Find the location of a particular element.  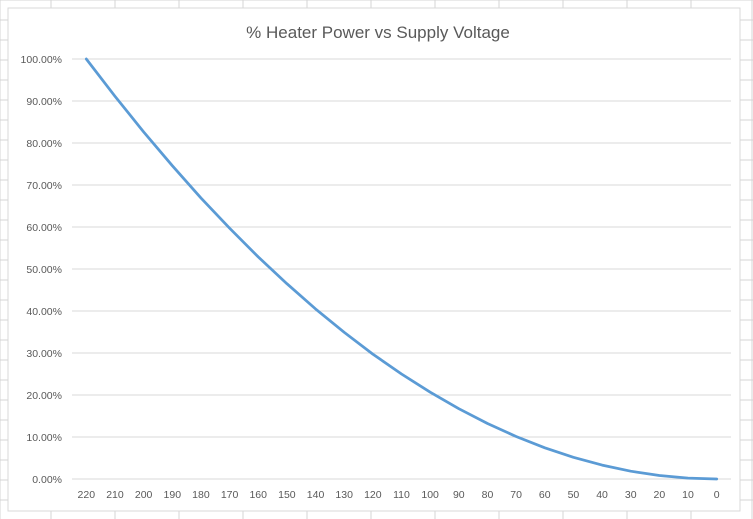

x-tick-label: 70 is located at coordinates (516, 495).